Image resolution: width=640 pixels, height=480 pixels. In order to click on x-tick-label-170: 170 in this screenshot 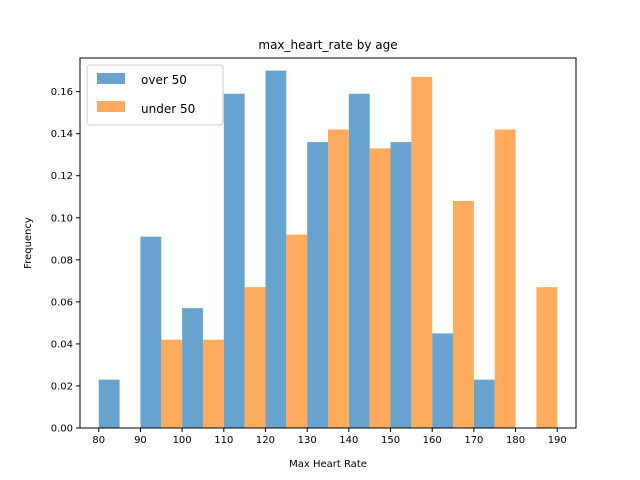, I will do `click(473, 440)`.